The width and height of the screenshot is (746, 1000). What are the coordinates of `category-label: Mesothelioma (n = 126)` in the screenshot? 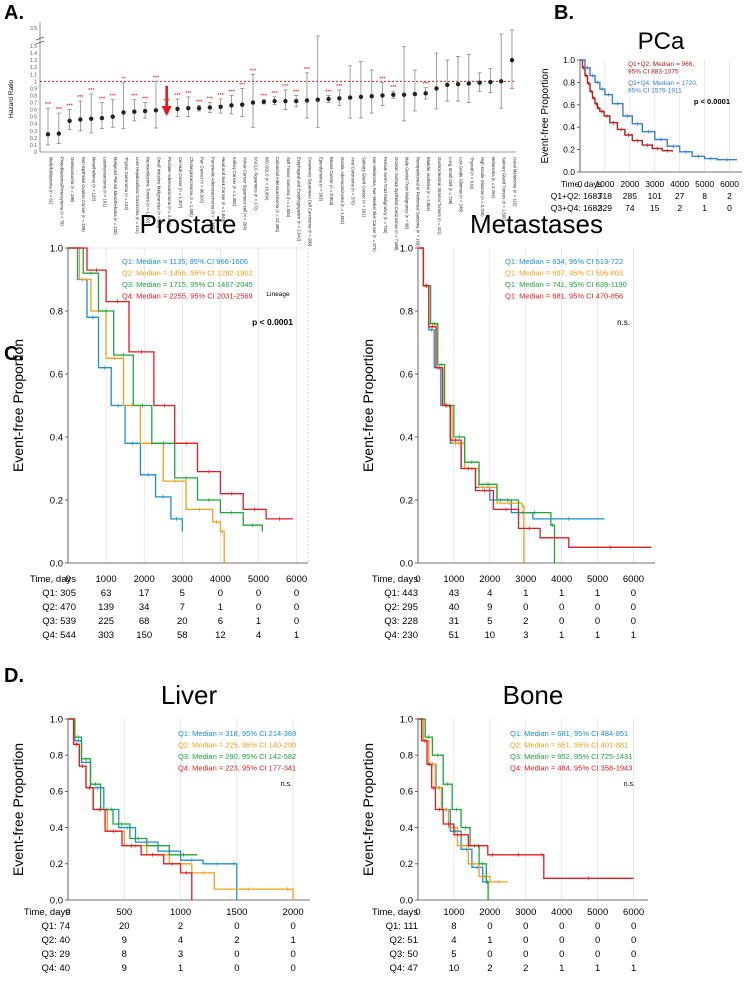 It's located at (94, 179).